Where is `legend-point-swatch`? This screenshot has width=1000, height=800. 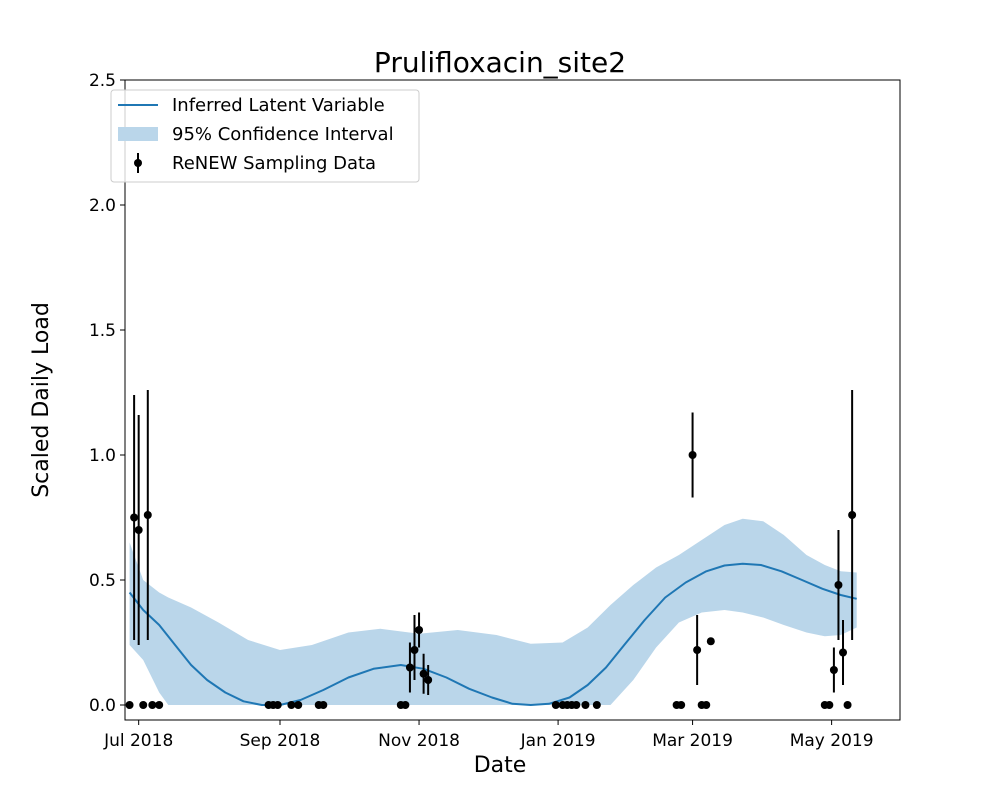
legend-point-swatch is located at coordinates (138, 163).